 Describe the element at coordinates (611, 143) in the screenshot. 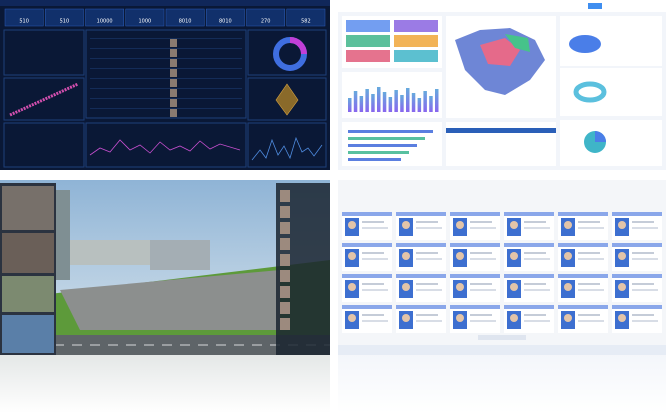

I see `card` at that location.